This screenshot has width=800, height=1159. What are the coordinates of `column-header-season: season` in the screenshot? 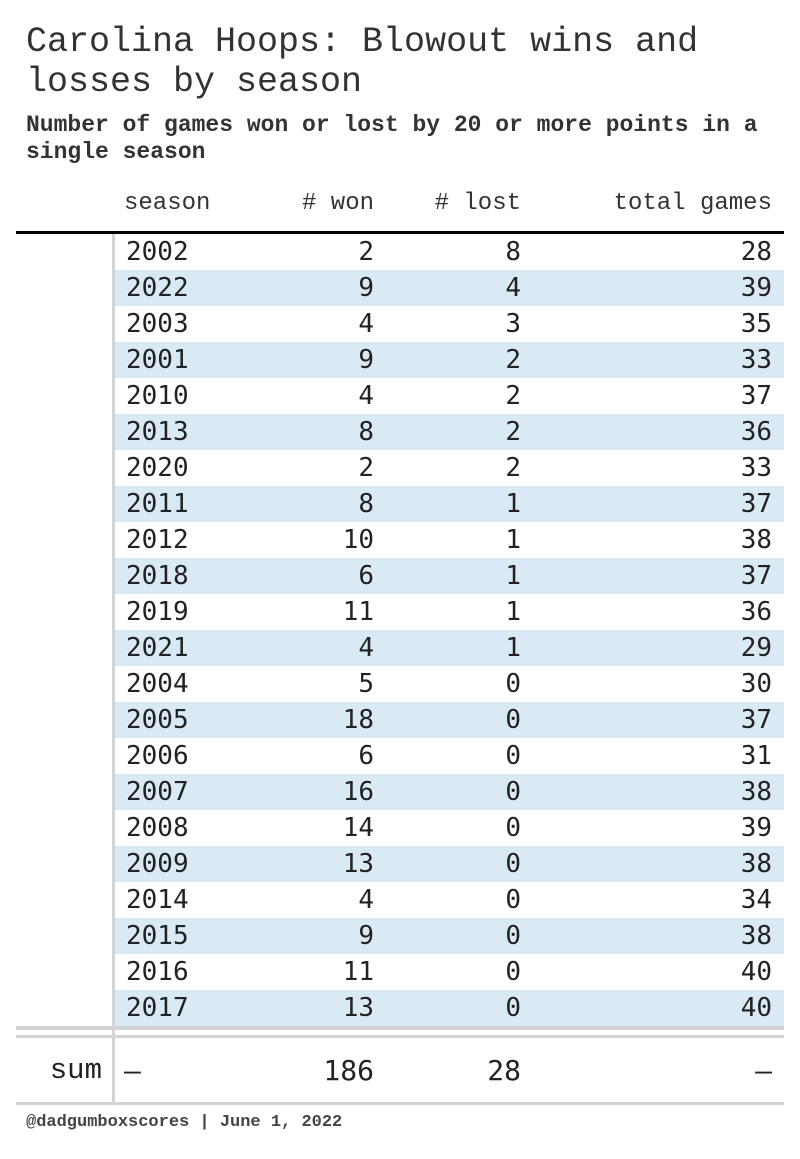 It's located at (167, 203).